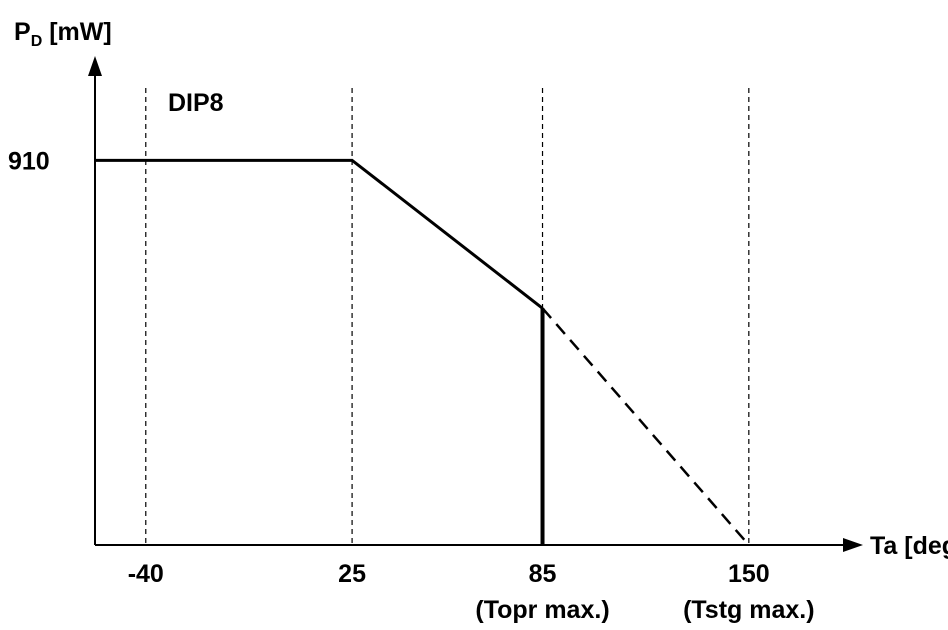 This screenshot has height=630, width=948. What do you see at coordinates (95, 66) in the screenshot?
I see `y-axis-arrow` at bounding box center [95, 66].